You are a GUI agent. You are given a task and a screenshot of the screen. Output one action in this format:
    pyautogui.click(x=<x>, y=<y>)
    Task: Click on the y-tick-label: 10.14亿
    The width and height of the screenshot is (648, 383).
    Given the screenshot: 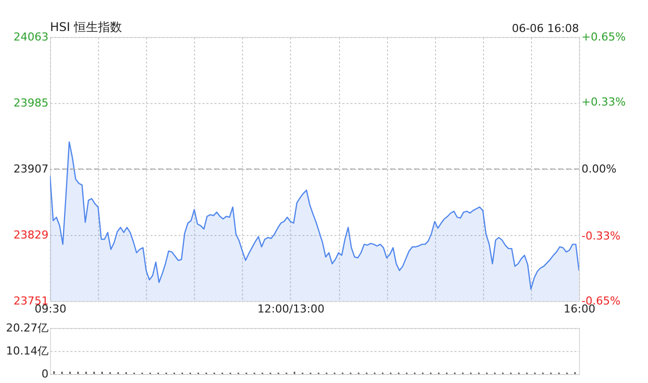 What is the action you would take?
    pyautogui.click(x=27, y=351)
    